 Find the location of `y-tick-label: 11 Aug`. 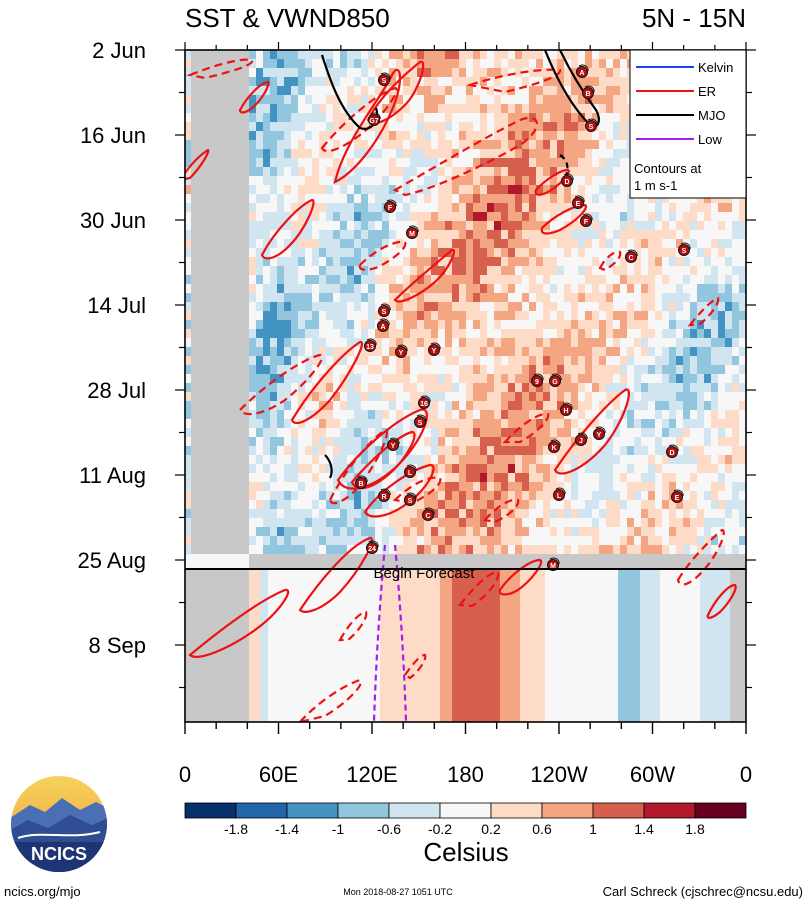

y-tick-label: 11 Aug is located at coordinates (112, 475).